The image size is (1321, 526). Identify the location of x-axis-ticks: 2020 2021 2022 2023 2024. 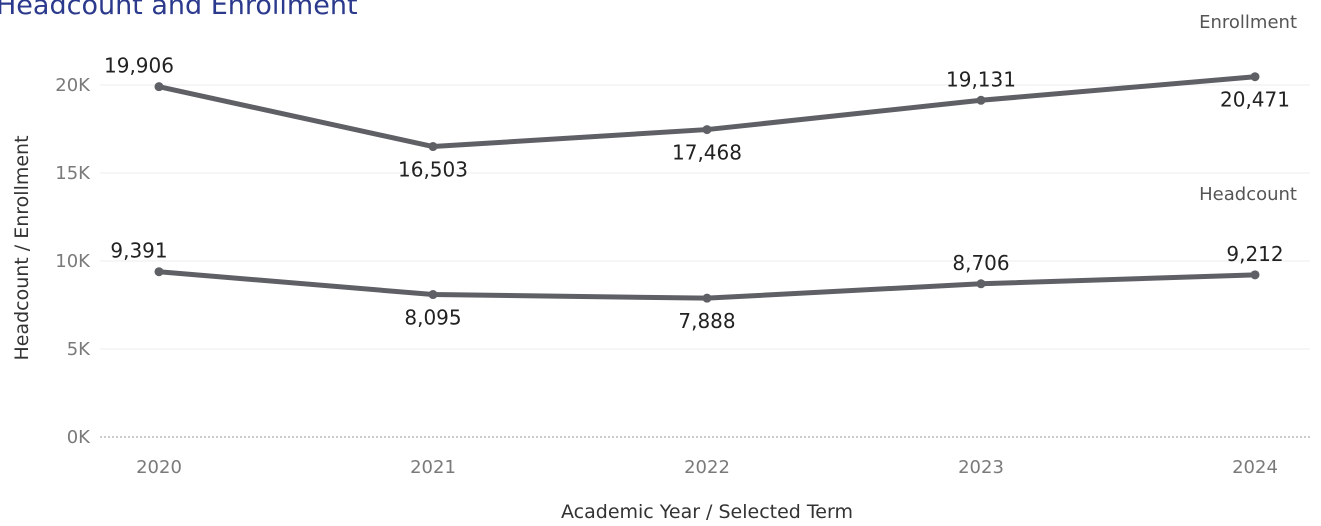
(707, 467).